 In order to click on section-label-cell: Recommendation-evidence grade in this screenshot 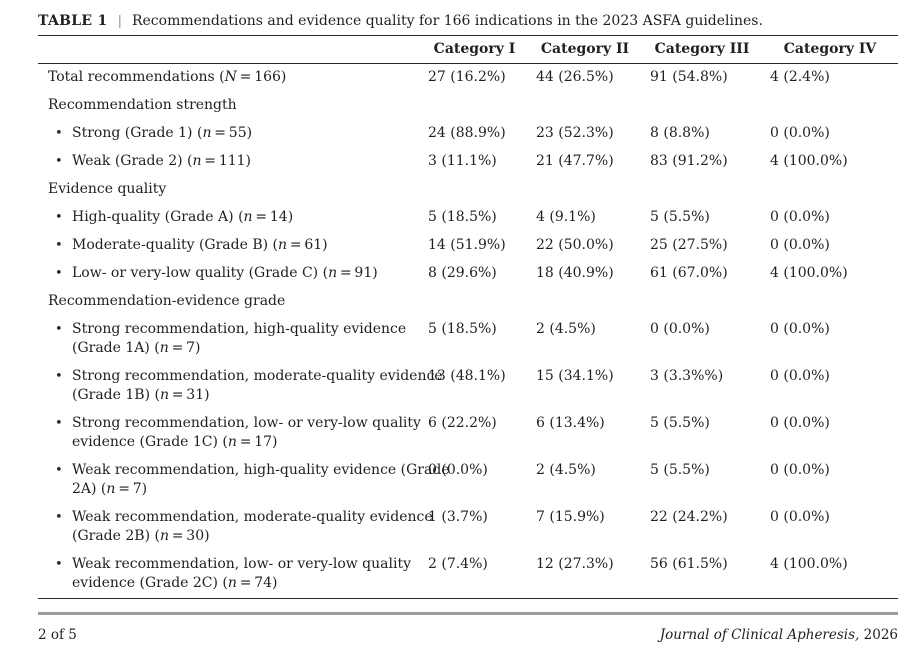, I will do `click(229, 302)`.